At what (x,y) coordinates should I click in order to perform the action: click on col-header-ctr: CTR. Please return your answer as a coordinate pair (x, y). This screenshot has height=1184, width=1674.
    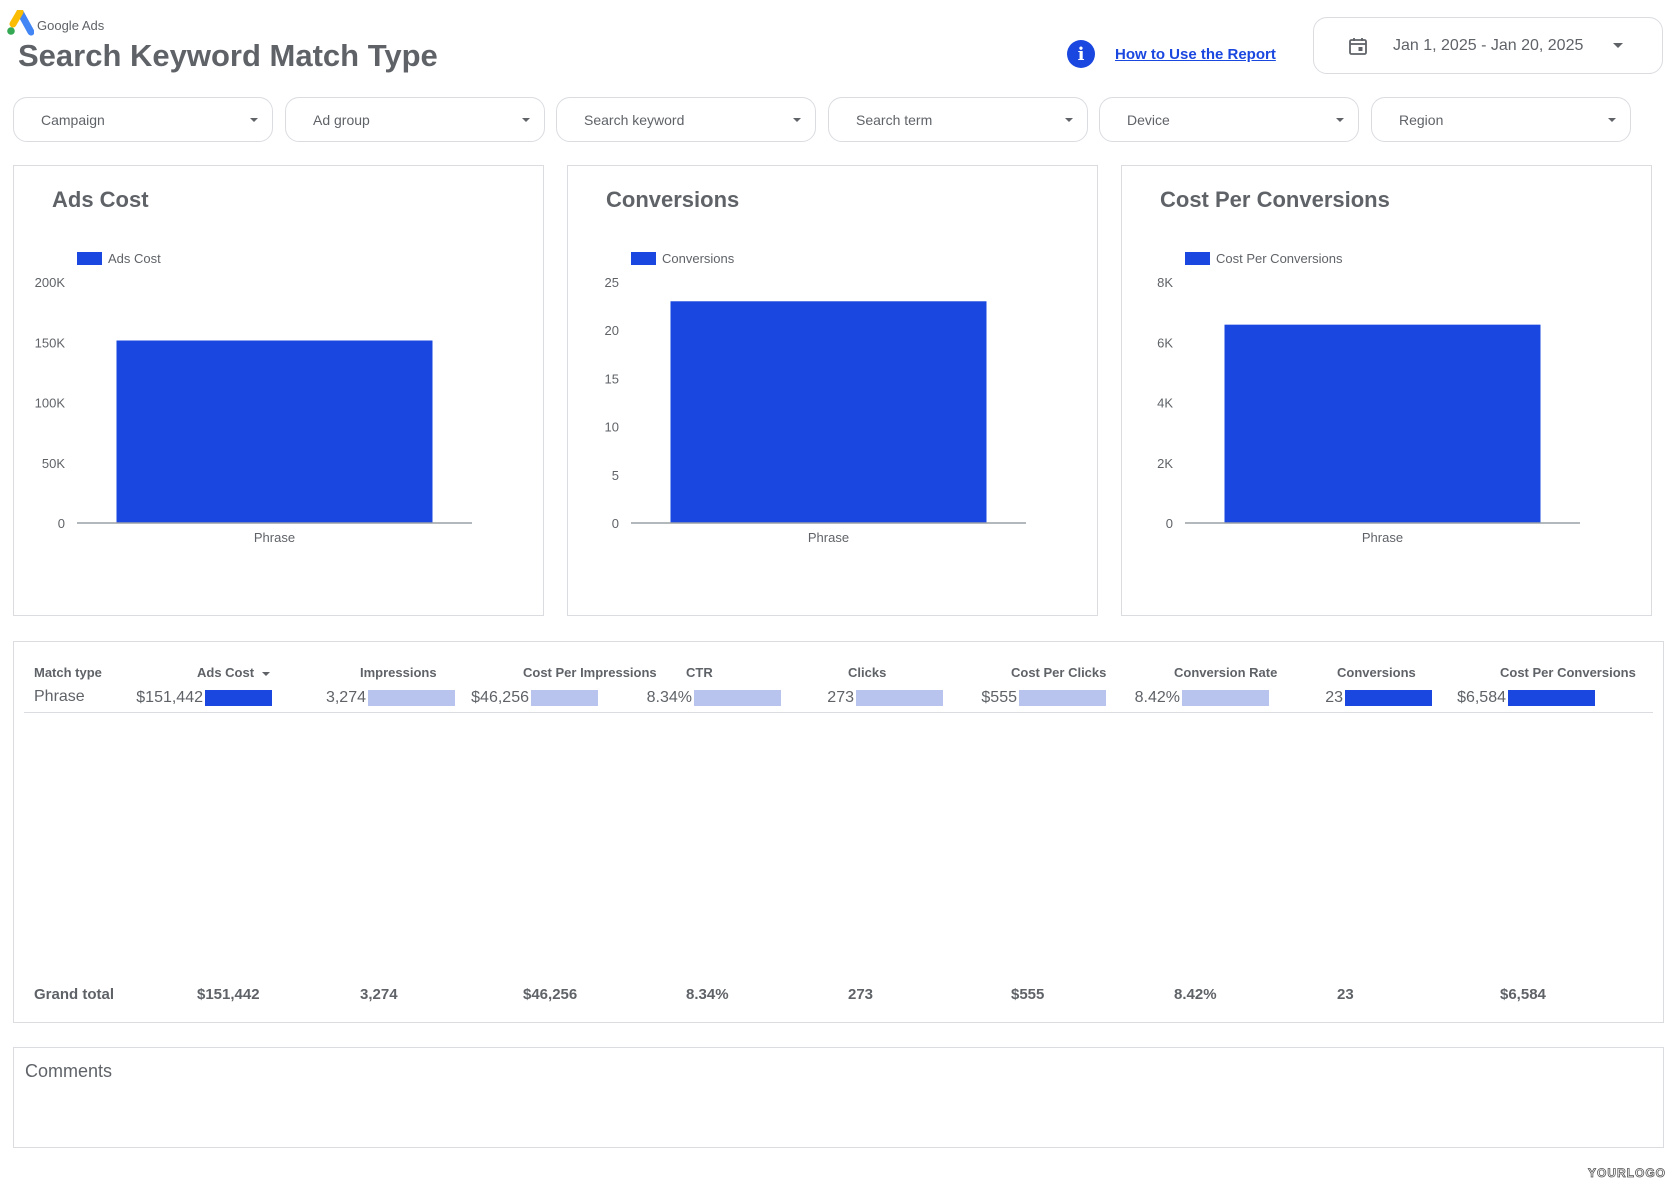
    Looking at the image, I should click on (699, 672).